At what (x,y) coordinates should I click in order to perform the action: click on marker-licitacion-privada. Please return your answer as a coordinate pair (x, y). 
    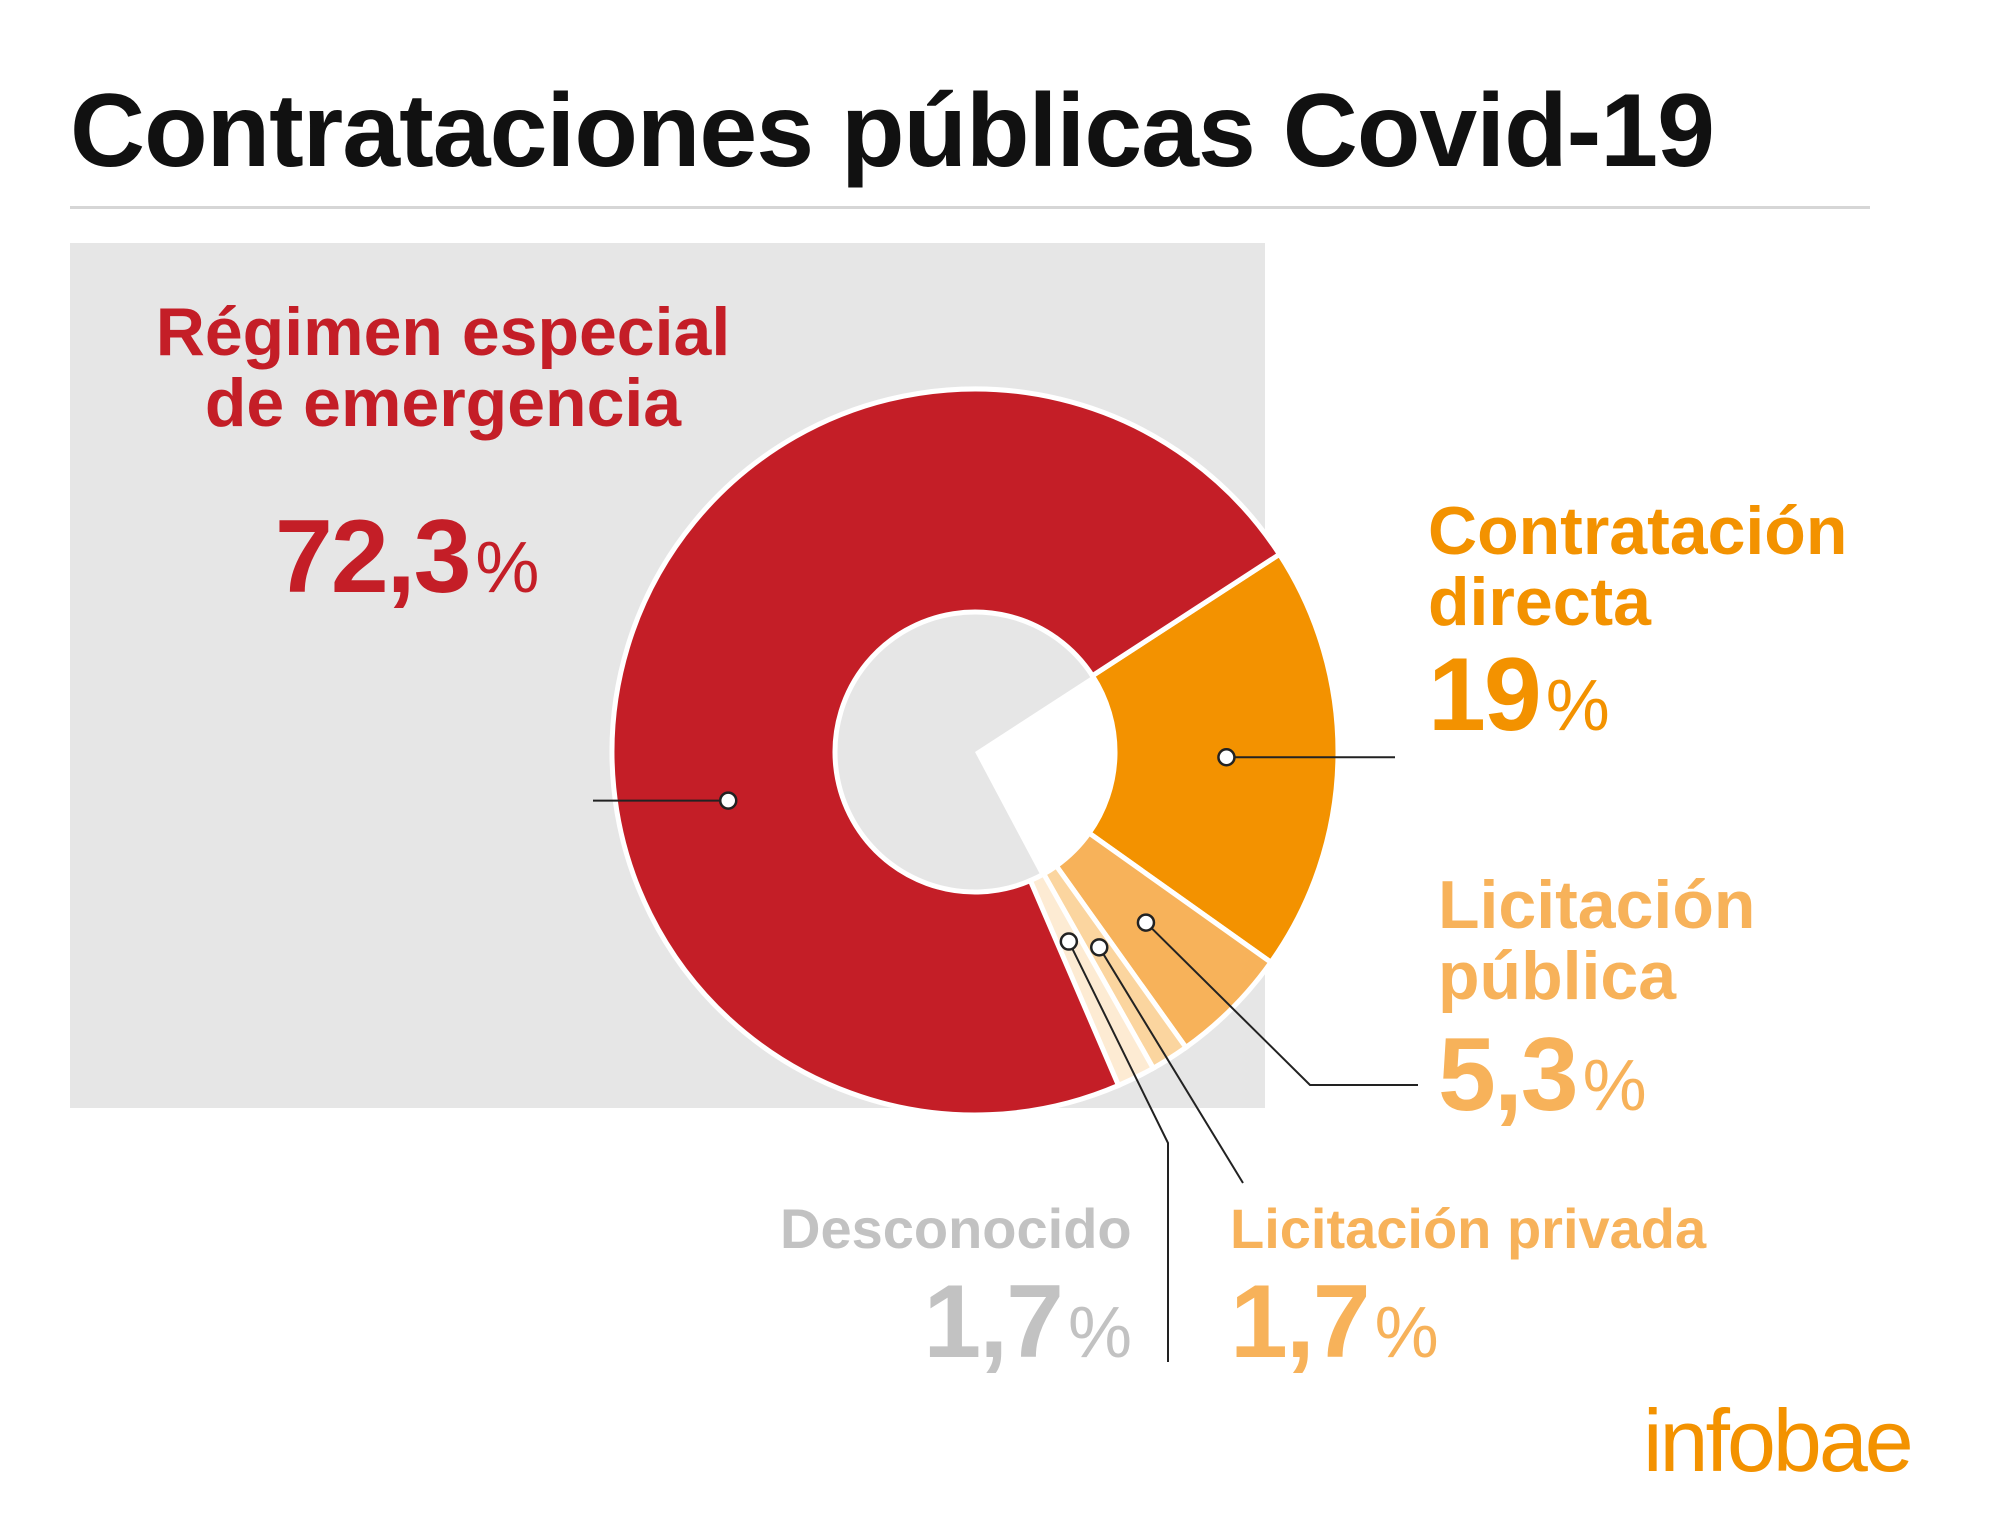
    Looking at the image, I should click on (1099, 947).